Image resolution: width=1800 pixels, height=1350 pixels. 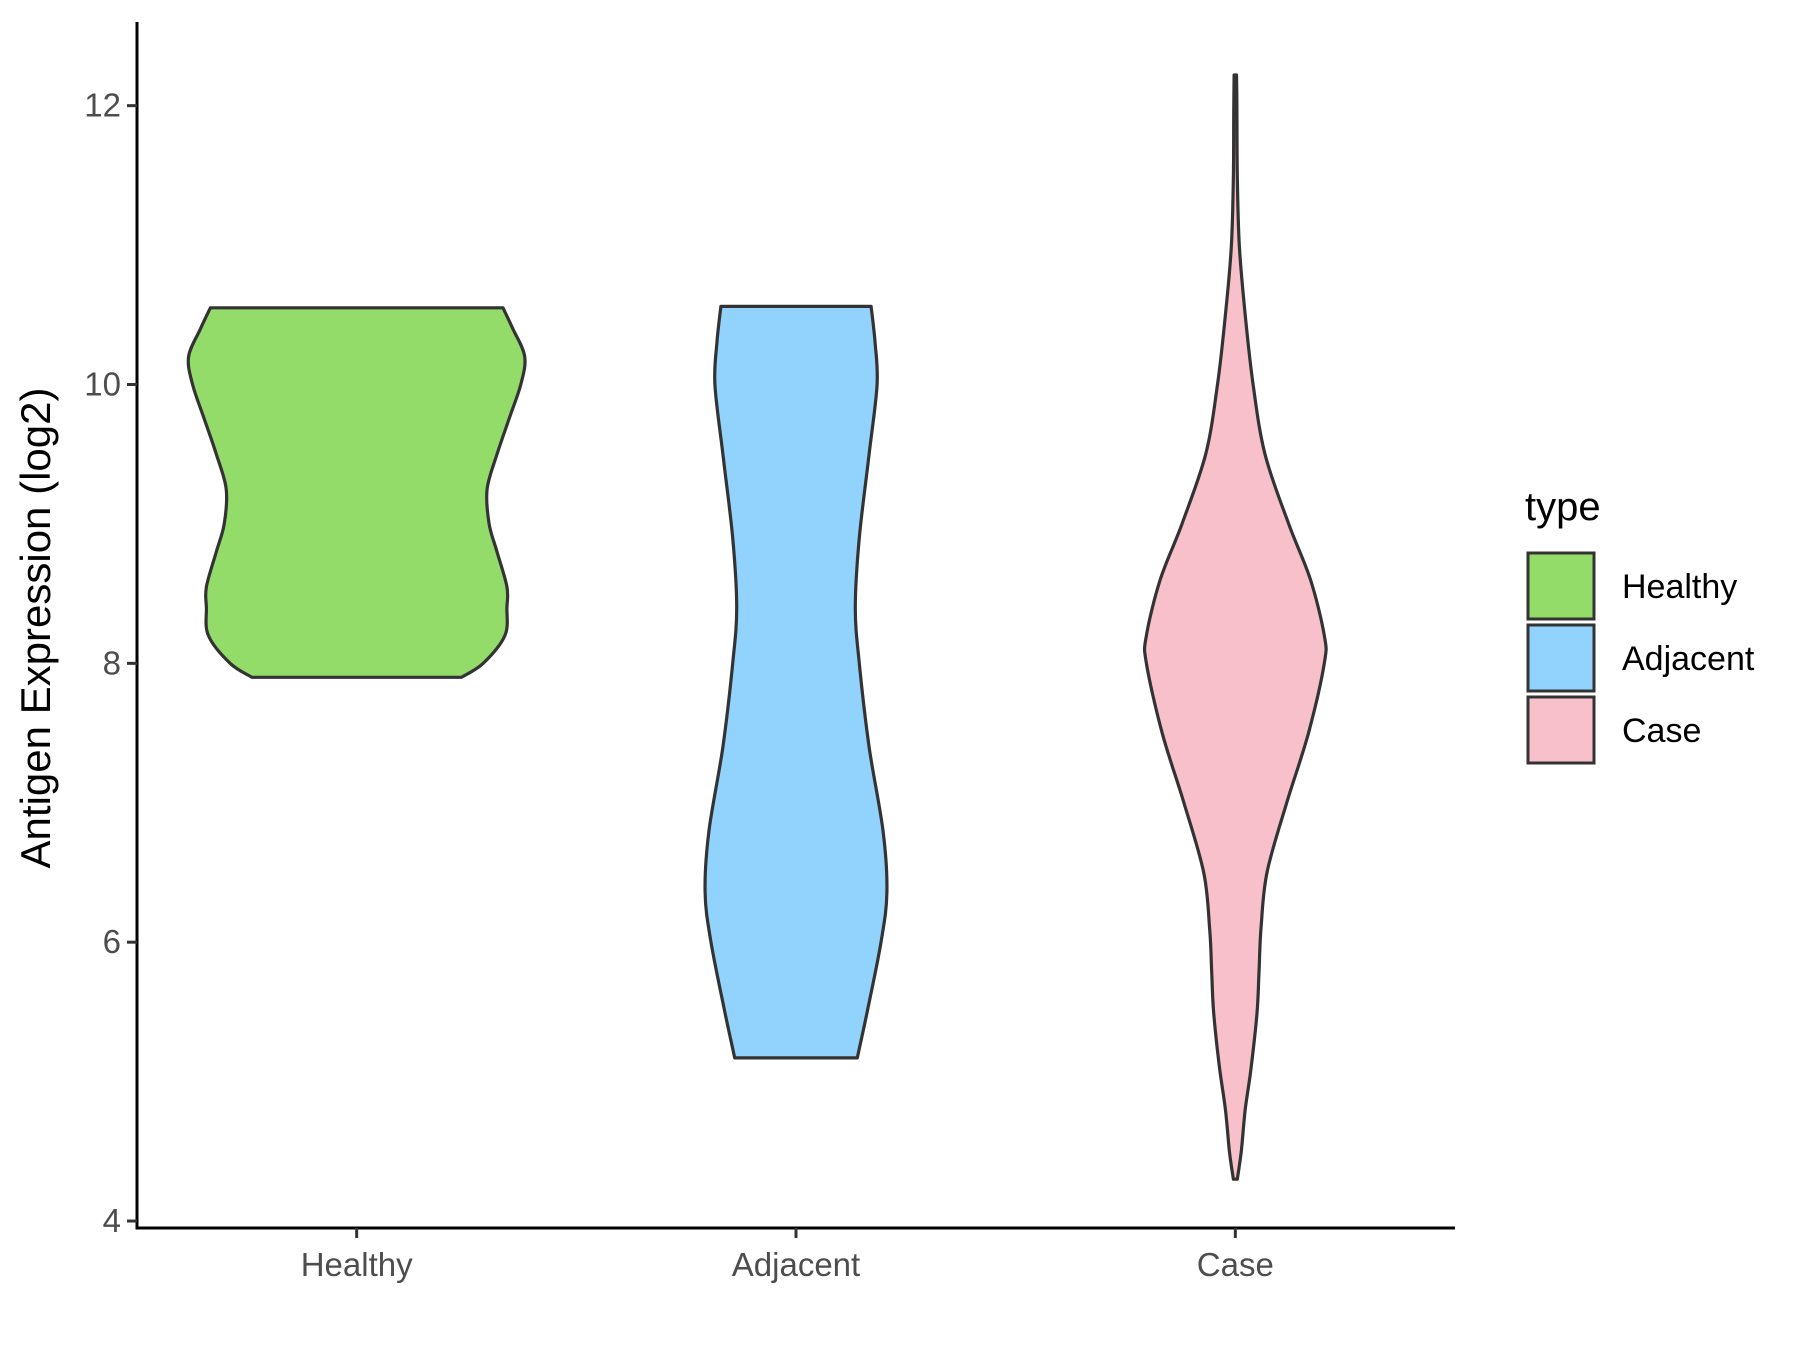 What do you see at coordinates (356, 492) in the screenshot?
I see `violin-healthy` at bounding box center [356, 492].